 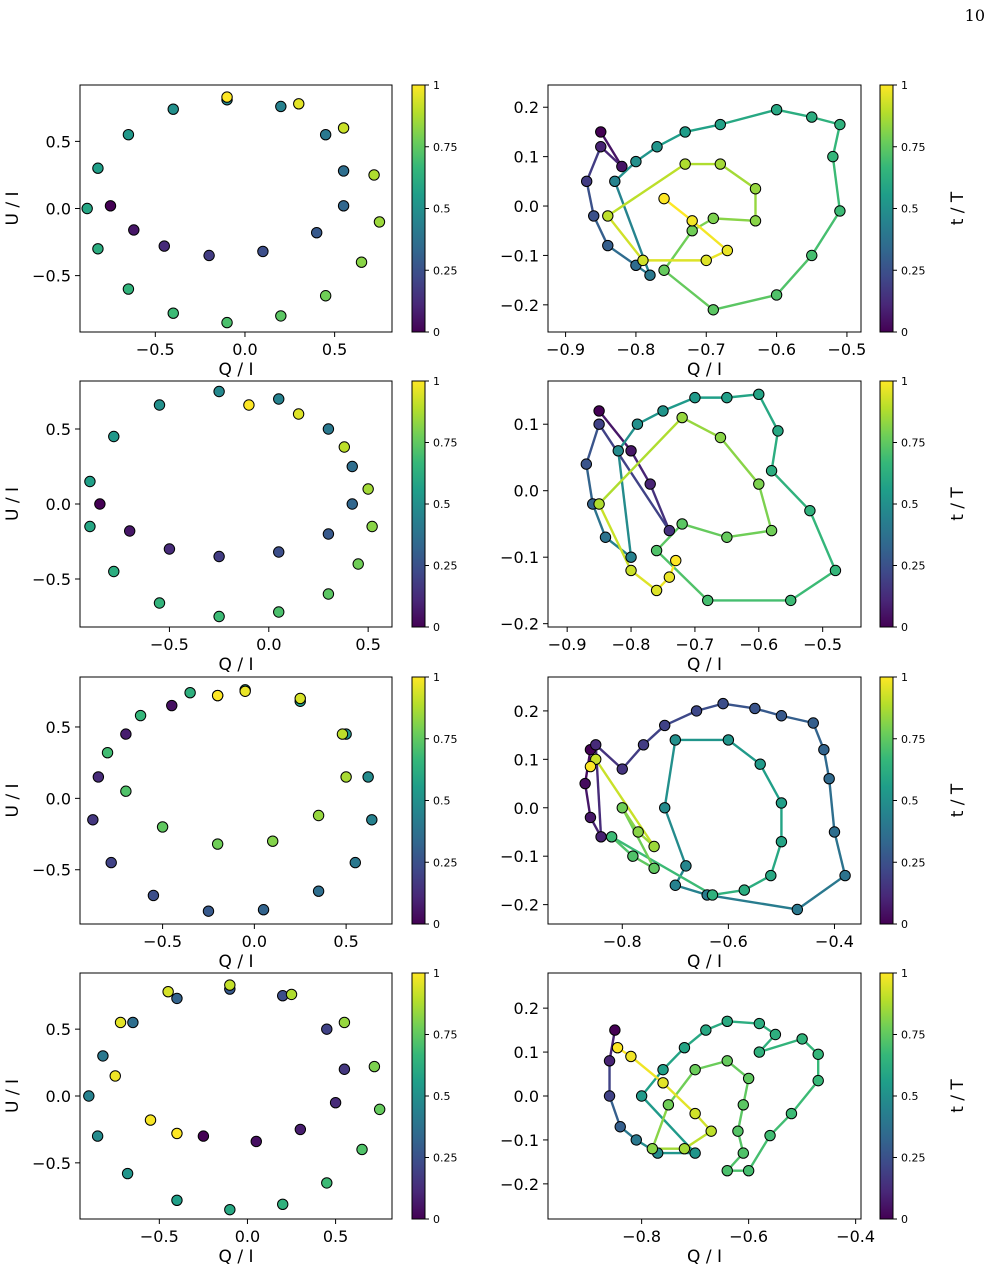 I want to click on axes-frame, so click(x=236, y=1096).